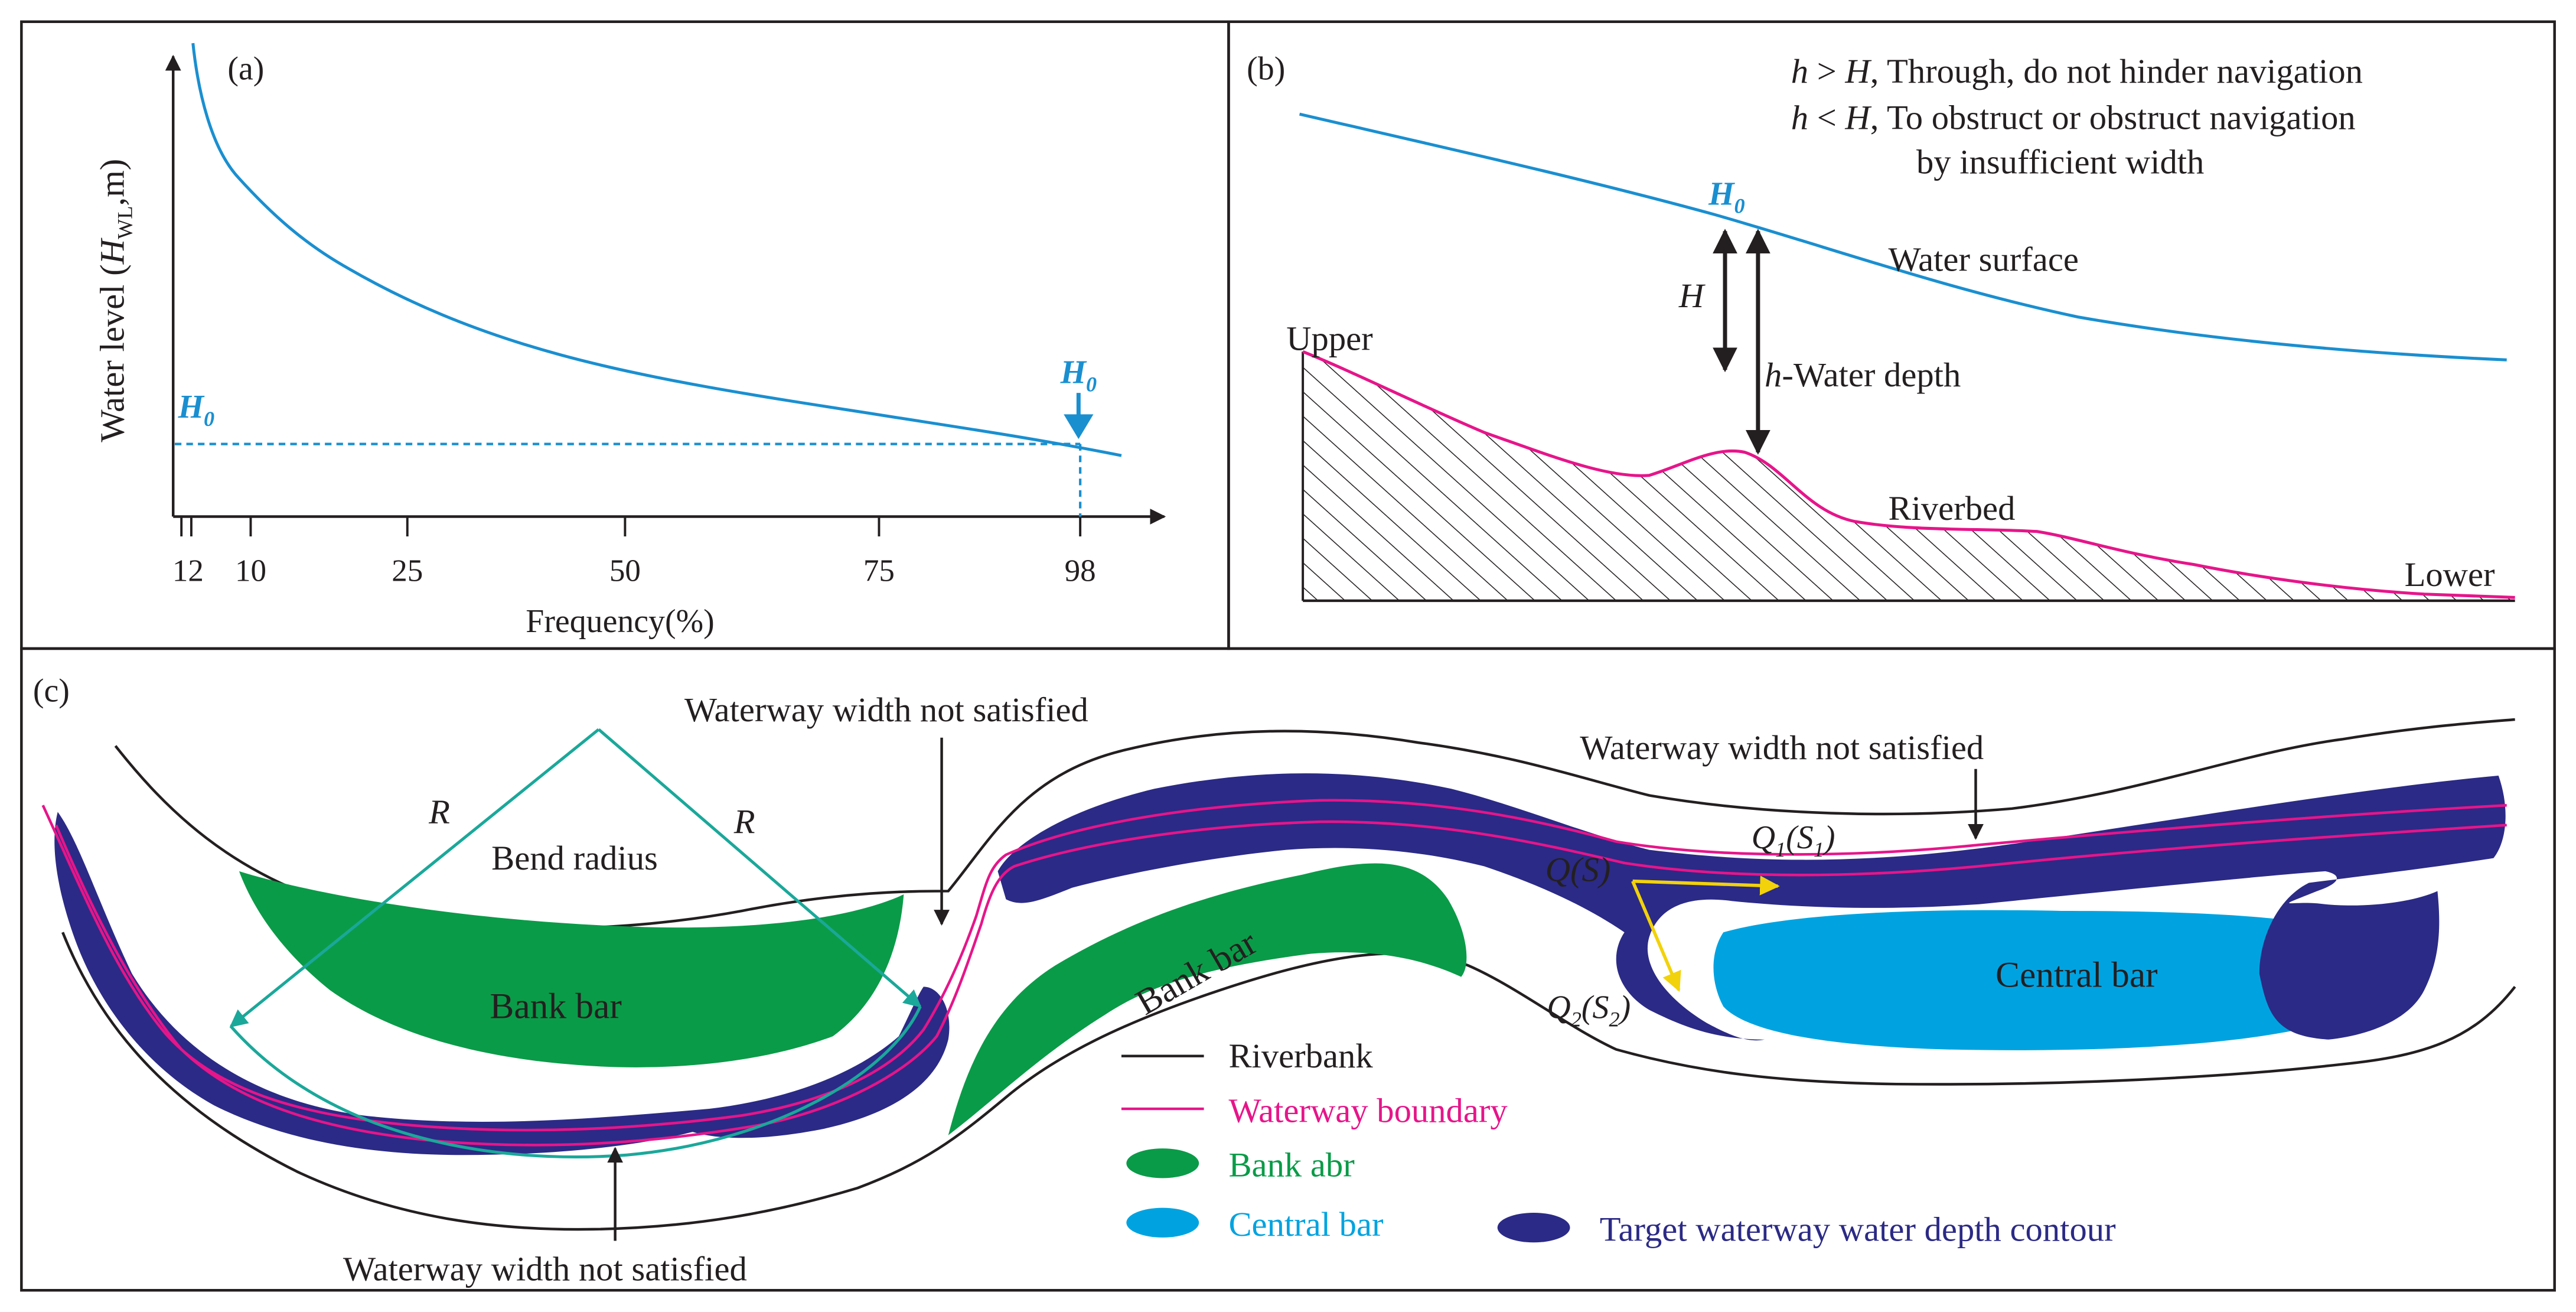  I want to click on legend-bank-bar-swatch, so click(1163, 1163).